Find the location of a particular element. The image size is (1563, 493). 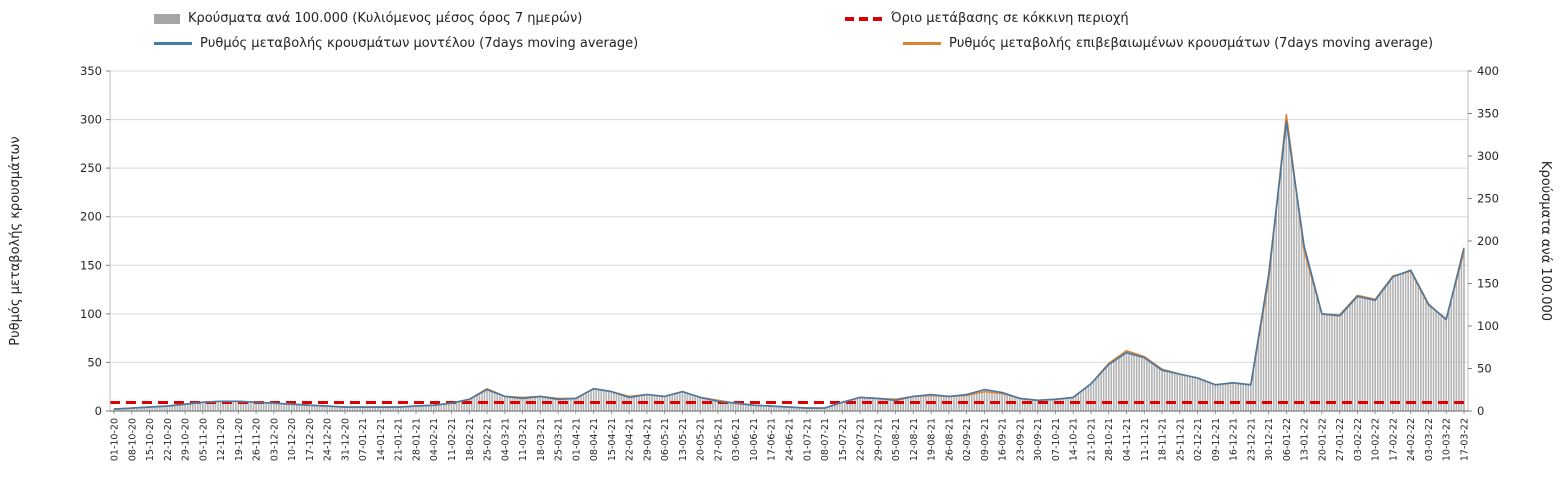

x-tick-label: 27-05-21 is located at coordinates (718, 439).